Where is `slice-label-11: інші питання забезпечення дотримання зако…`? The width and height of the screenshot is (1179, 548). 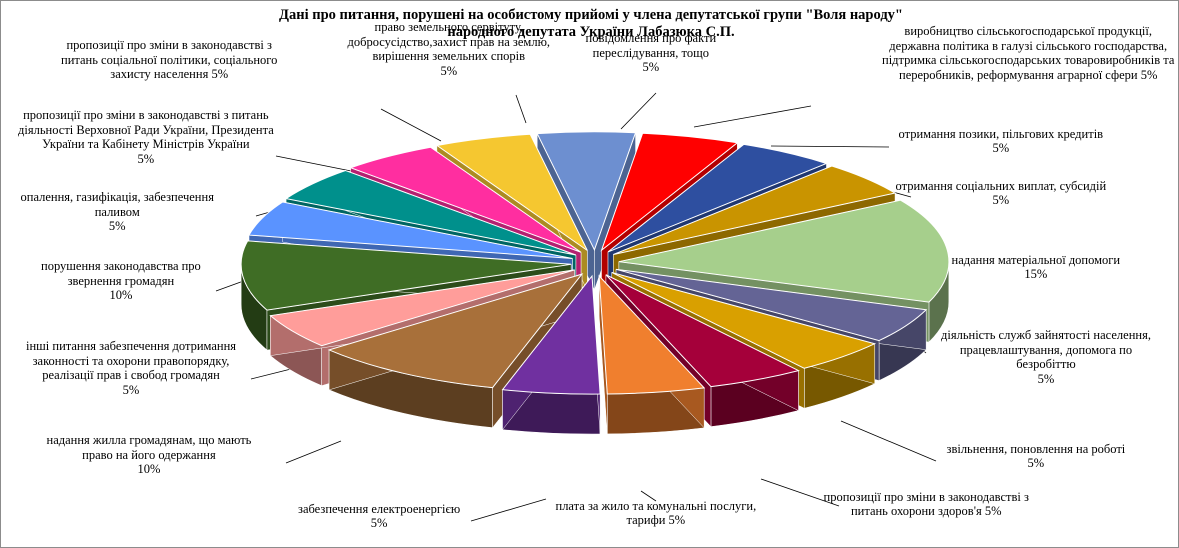 slice-label-11: інші питання забезпечення дотримання зако… is located at coordinates (131, 368).